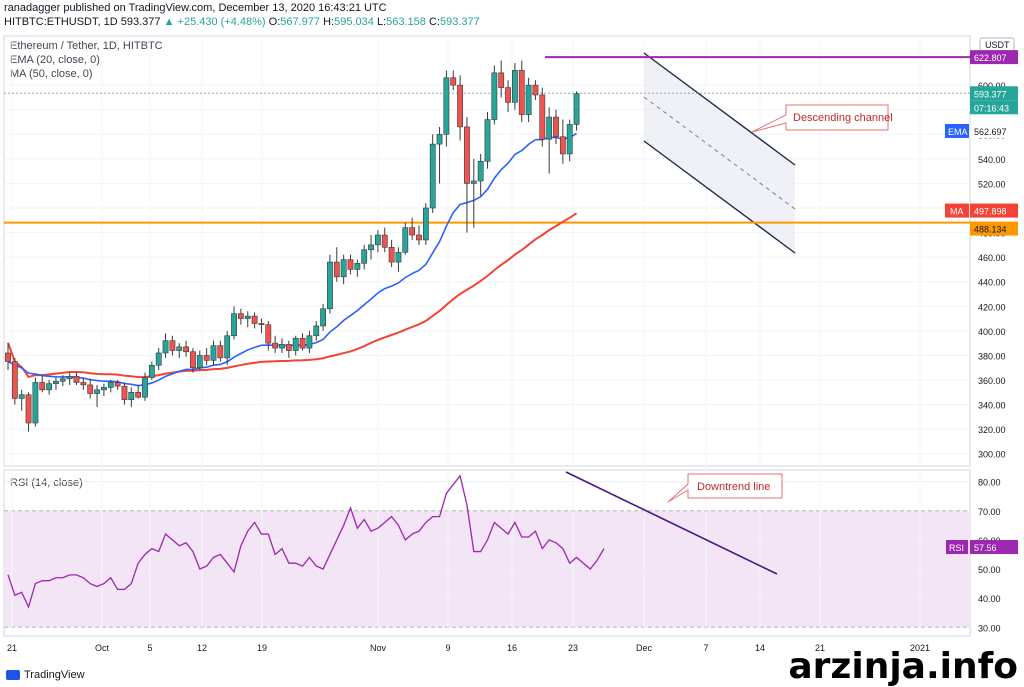 The image size is (1024, 687). I want to click on price-tick-label: 300.00, so click(992, 455).